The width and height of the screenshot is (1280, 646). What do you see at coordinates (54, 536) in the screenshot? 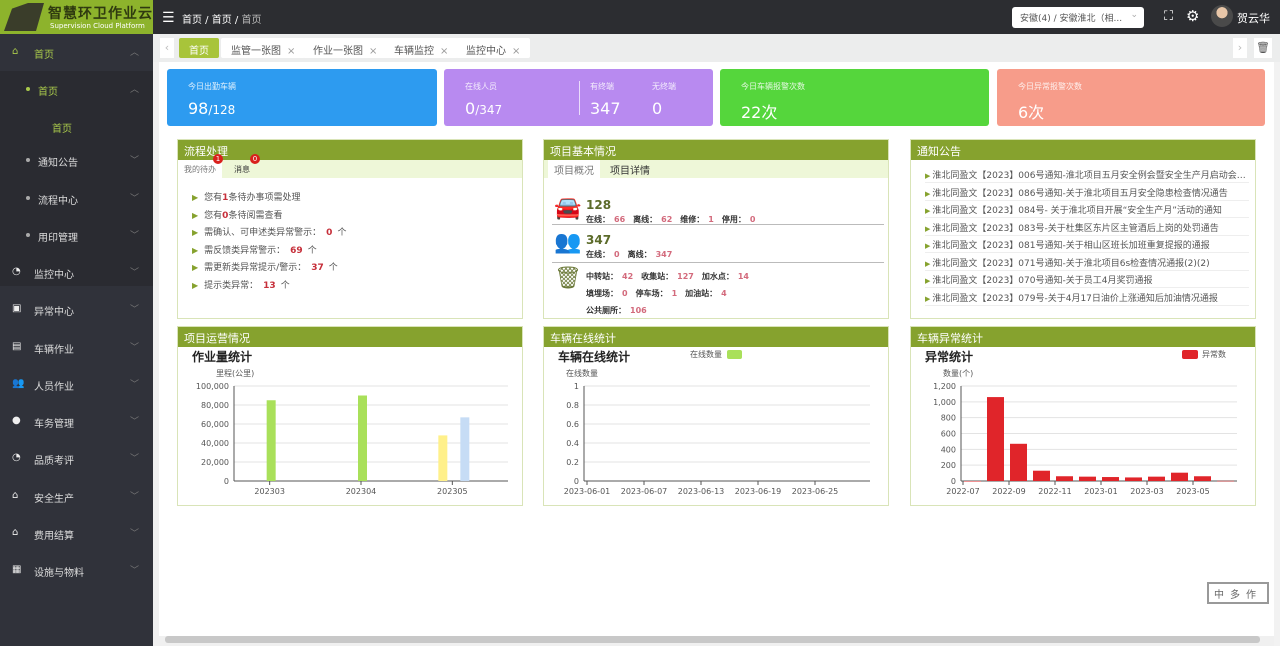
I see `sidebar-item-label: 费用结算` at bounding box center [54, 536].